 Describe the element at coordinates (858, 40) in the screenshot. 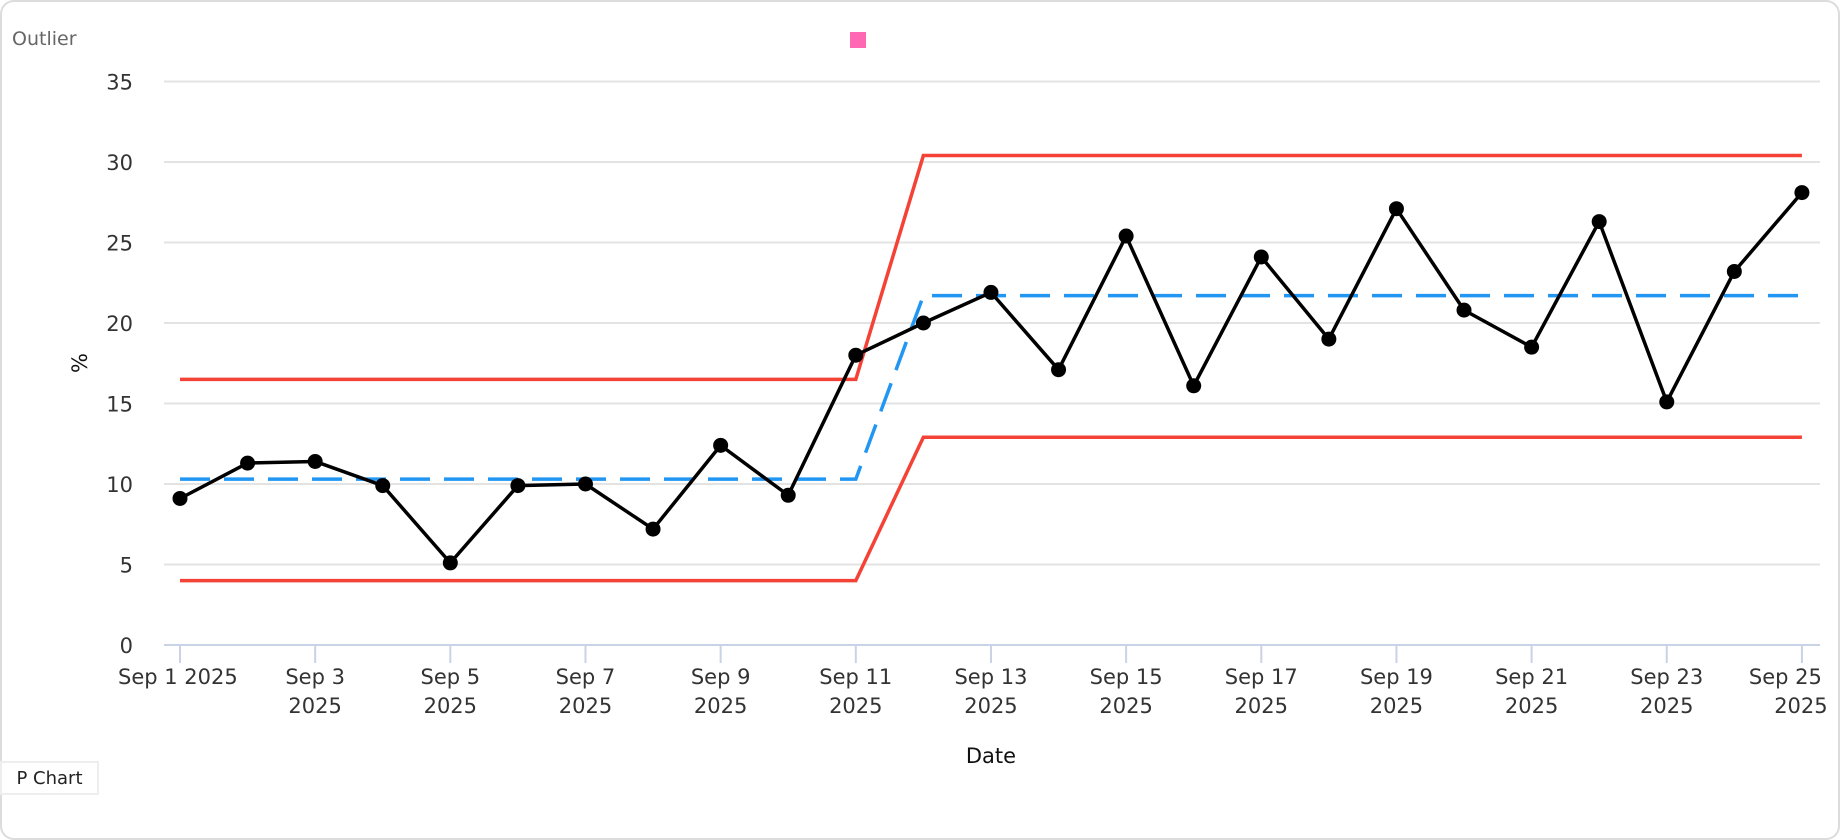

I see `outlier-marker-icon` at that location.